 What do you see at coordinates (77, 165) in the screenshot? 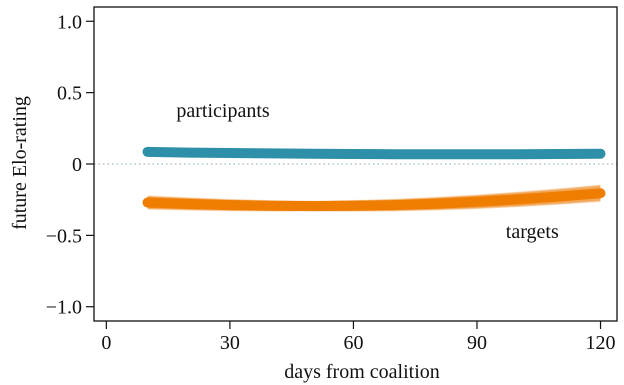
I see `y-tick-label: 0` at bounding box center [77, 165].